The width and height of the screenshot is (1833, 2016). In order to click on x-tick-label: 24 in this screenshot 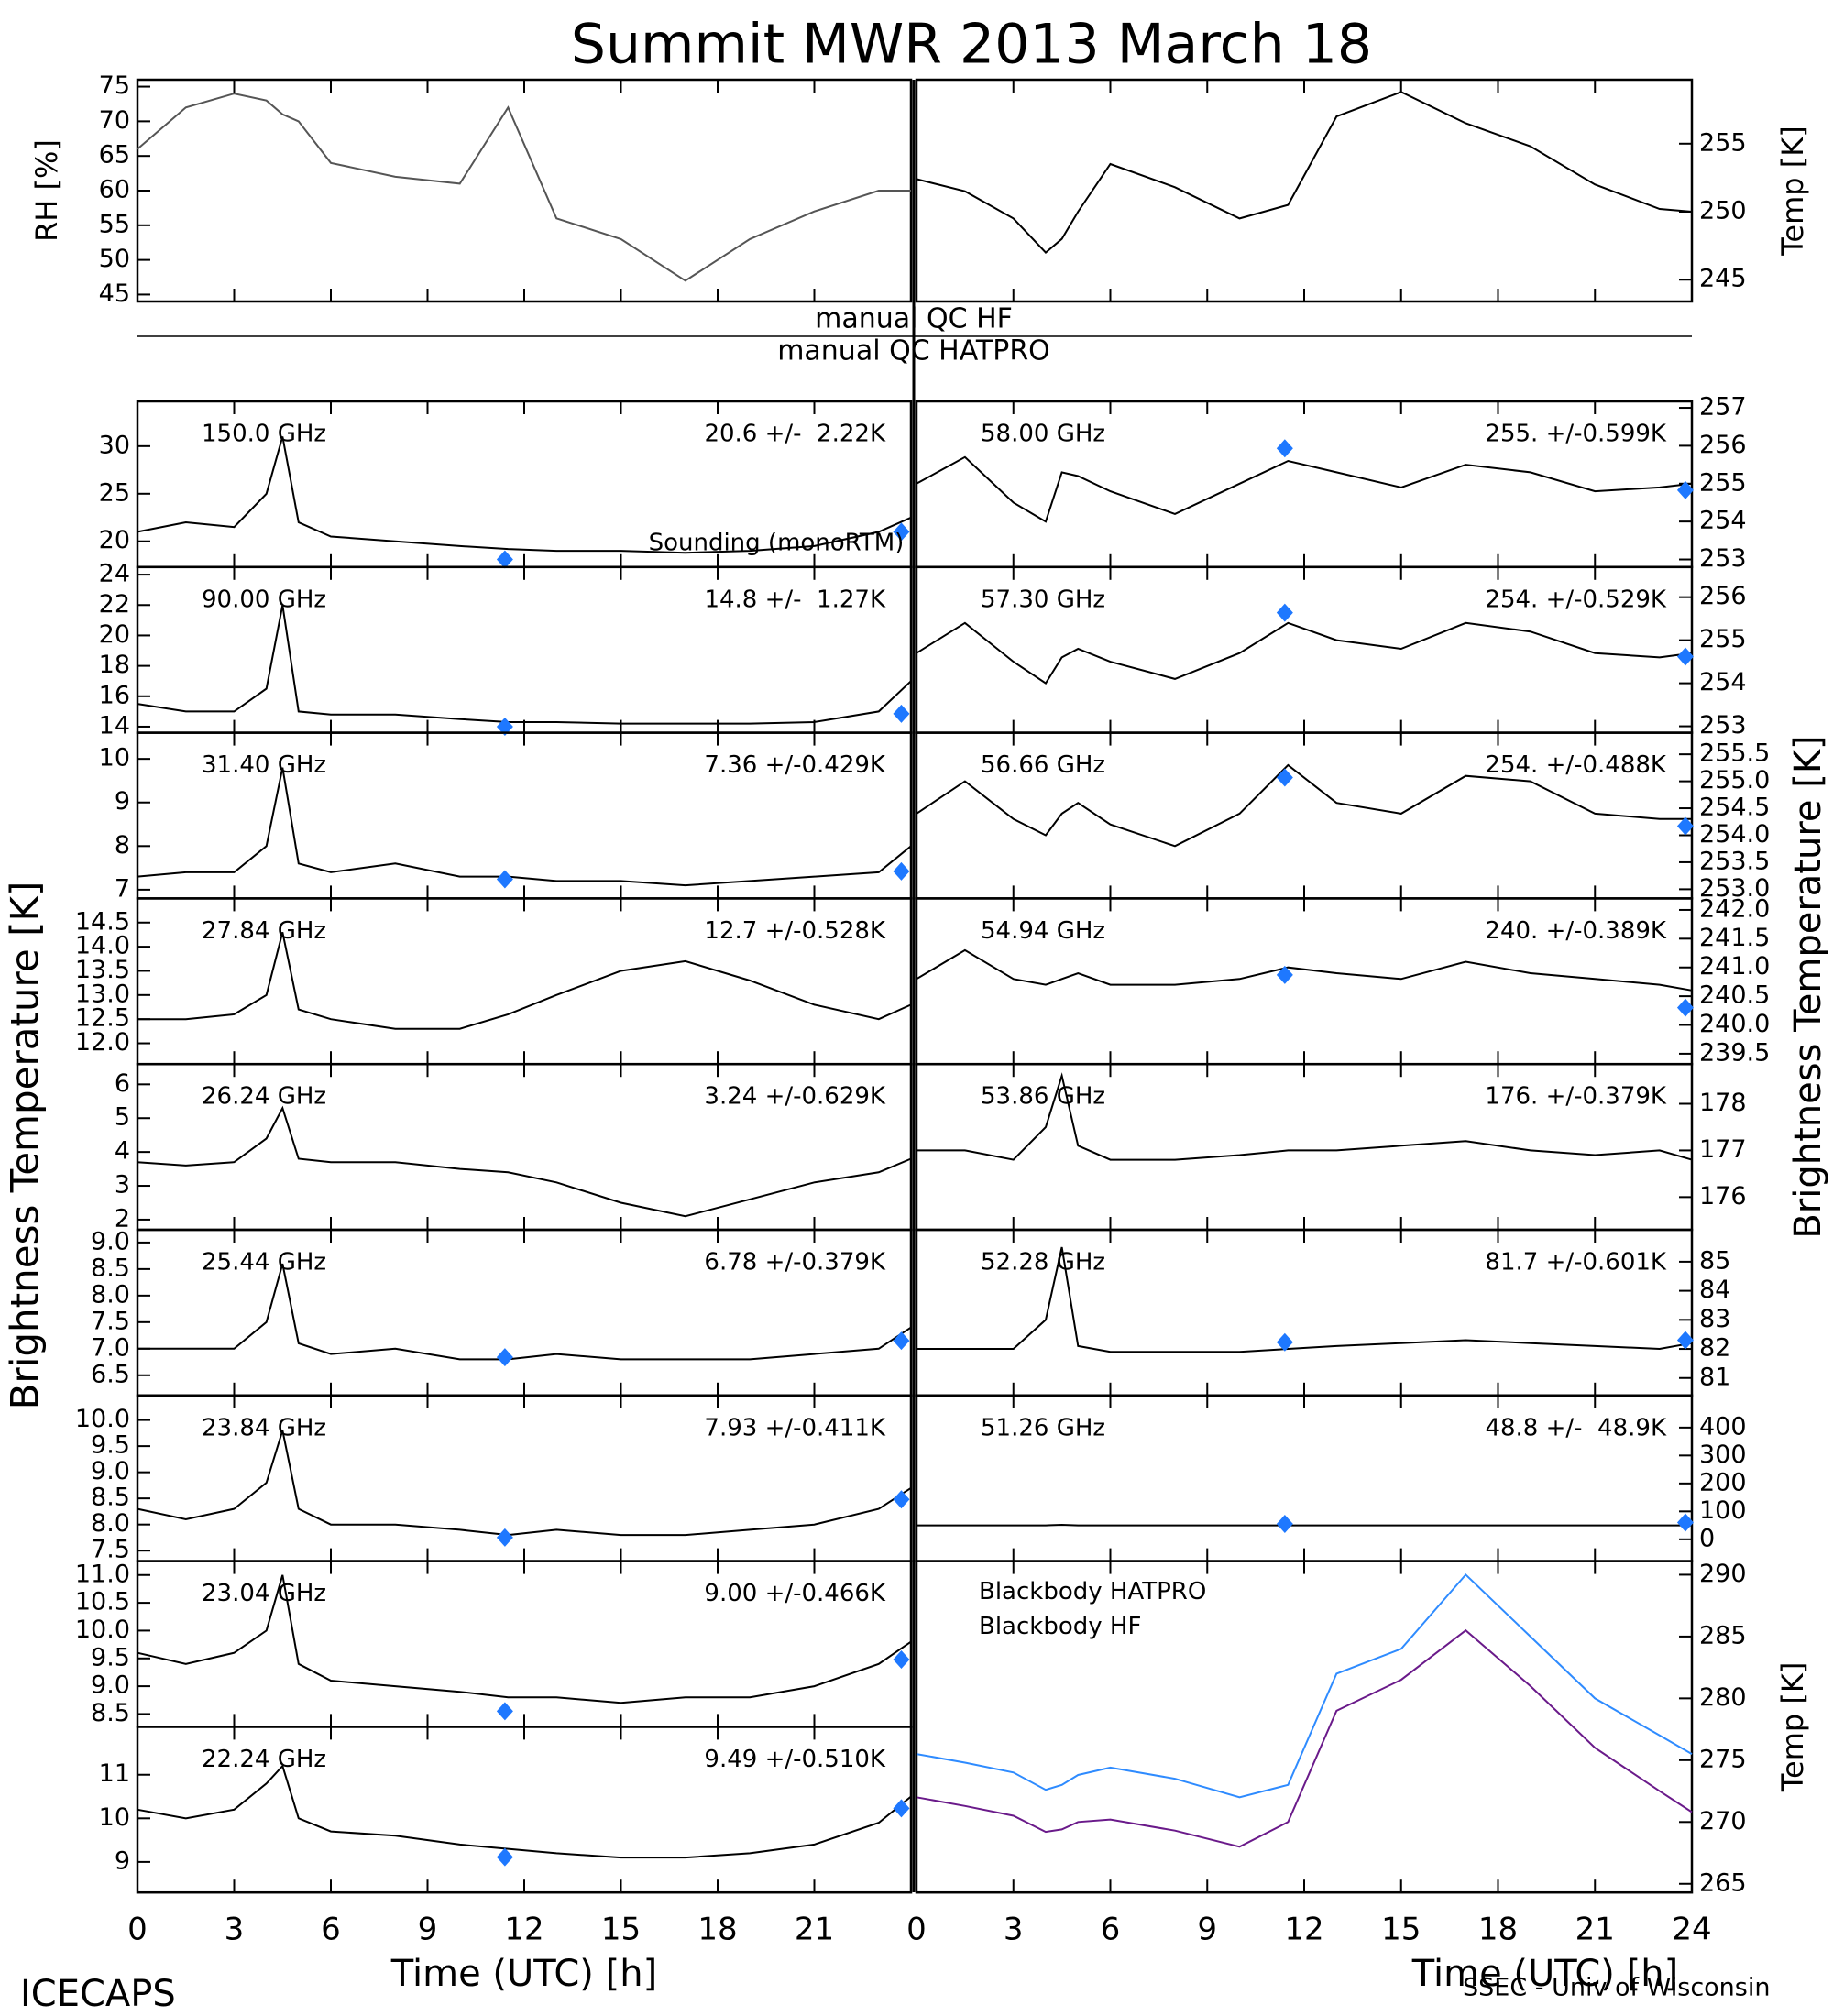, I will do `click(1691, 1930)`.